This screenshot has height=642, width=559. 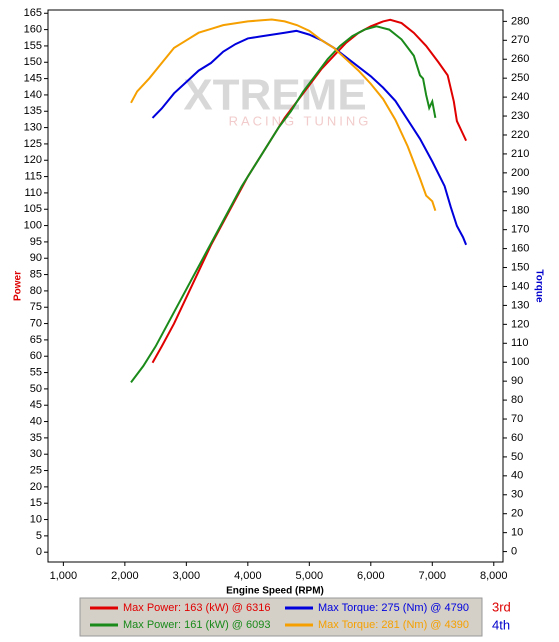 What do you see at coordinates (520, 362) in the screenshot?
I see `y2-tick-label: 100` at bounding box center [520, 362].